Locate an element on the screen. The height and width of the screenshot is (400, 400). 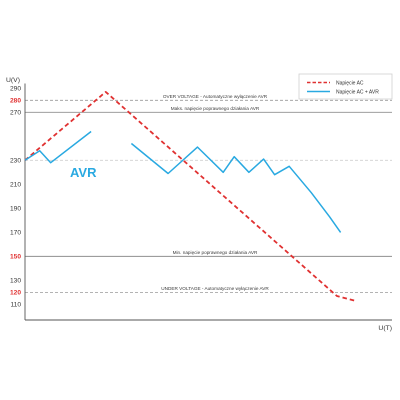
y-tick-label-170: 170 is located at coordinates (15, 233).